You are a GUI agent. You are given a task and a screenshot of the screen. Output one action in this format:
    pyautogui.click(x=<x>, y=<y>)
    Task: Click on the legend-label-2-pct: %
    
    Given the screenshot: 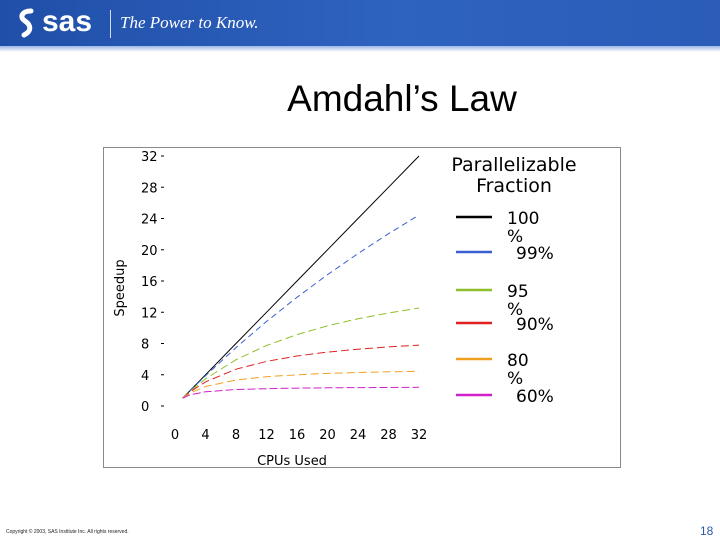 What is the action you would take?
    pyautogui.click(x=515, y=310)
    